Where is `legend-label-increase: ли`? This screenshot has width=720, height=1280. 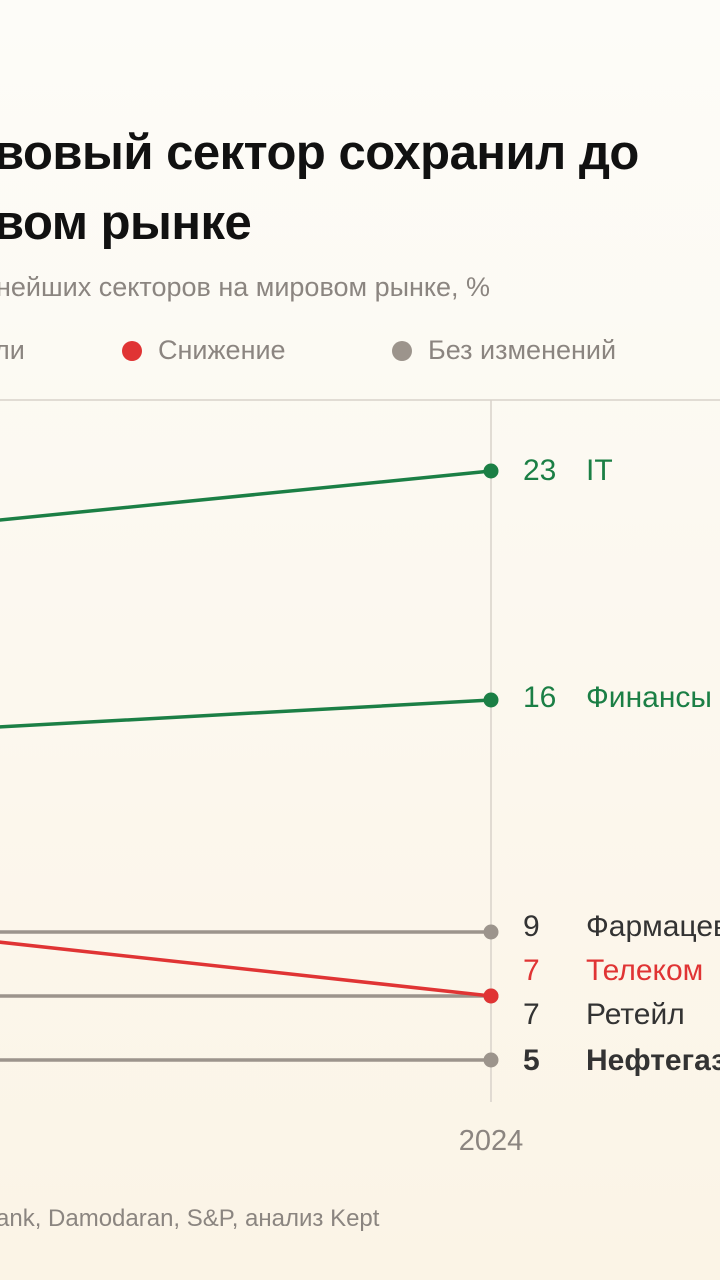
legend-label-increase: ли is located at coordinates (12, 350).